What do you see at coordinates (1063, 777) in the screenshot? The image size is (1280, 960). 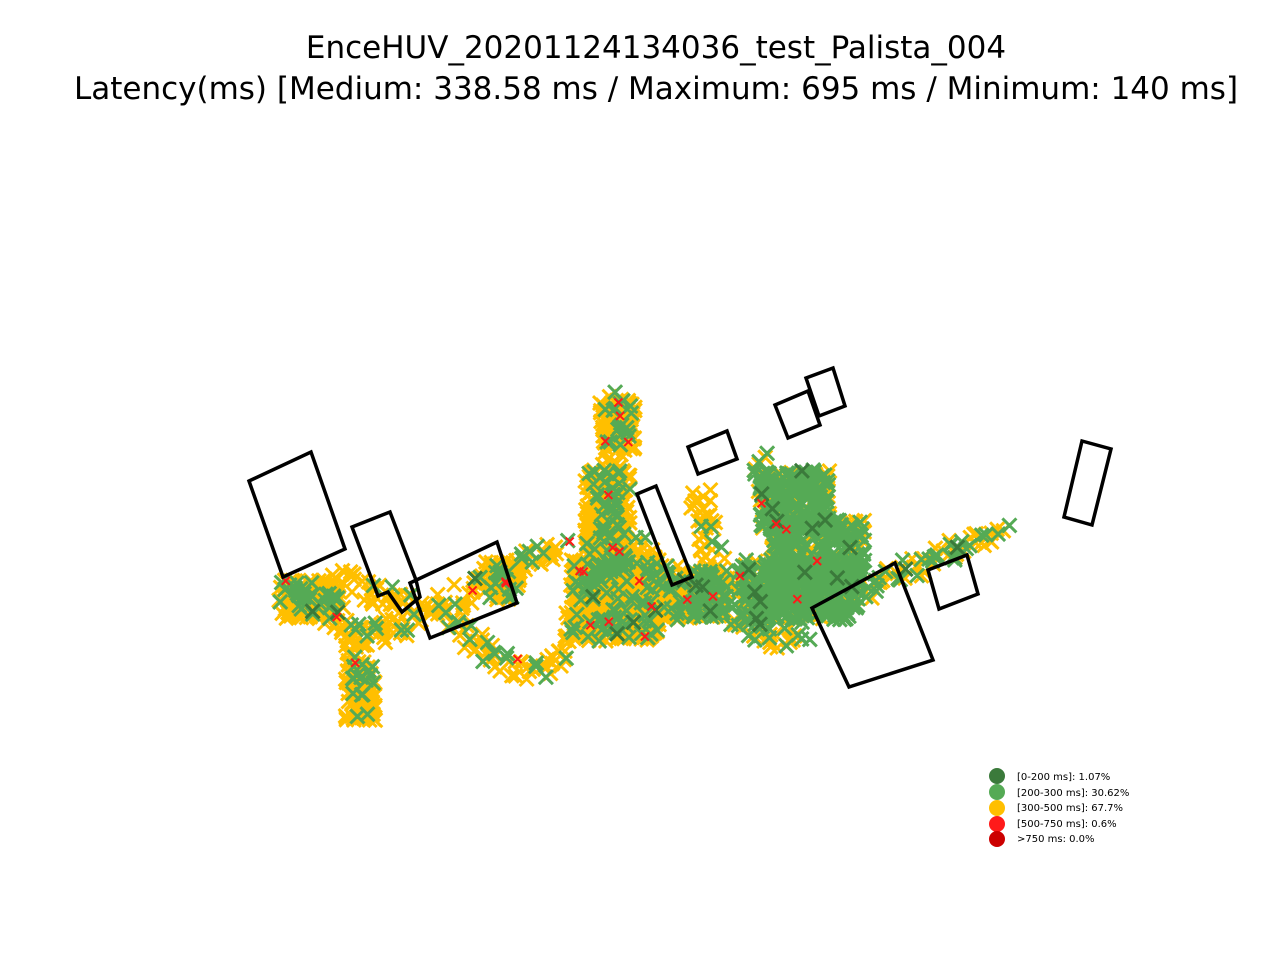 I see `legend-label: [0-200 ms]: 1.07%` at bounding box center [1063, 777].